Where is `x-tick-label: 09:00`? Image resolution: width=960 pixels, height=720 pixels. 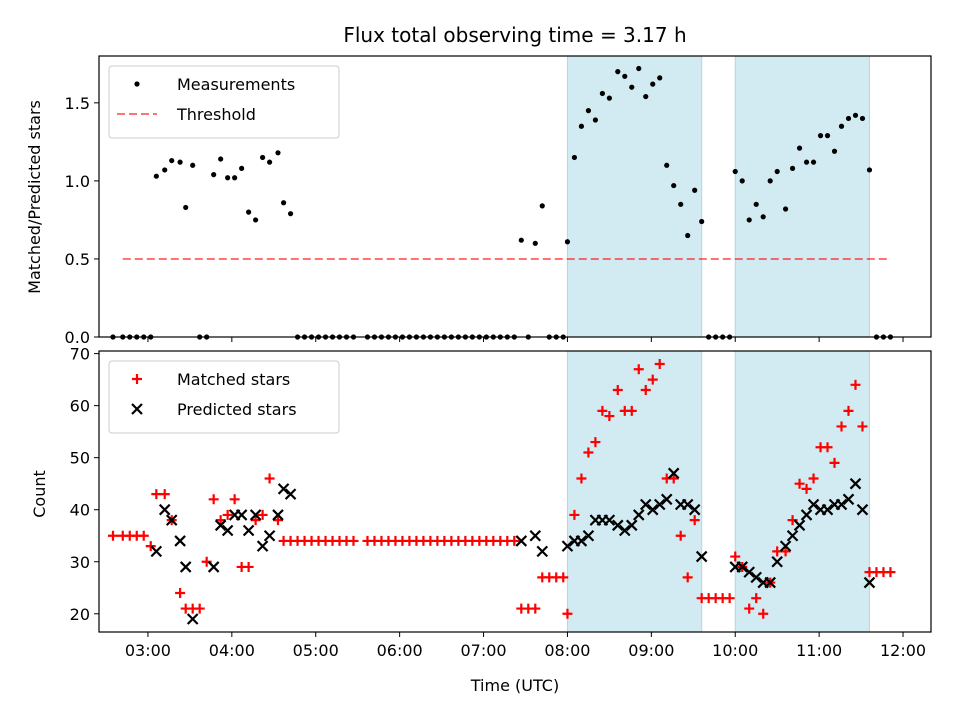 x-tick-label: 09:00 is located at coordinates (651, 650).